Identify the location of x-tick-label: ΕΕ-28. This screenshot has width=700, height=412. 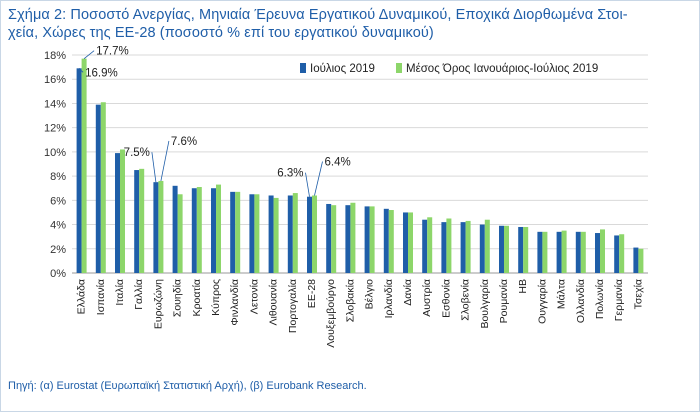
(312, 293).